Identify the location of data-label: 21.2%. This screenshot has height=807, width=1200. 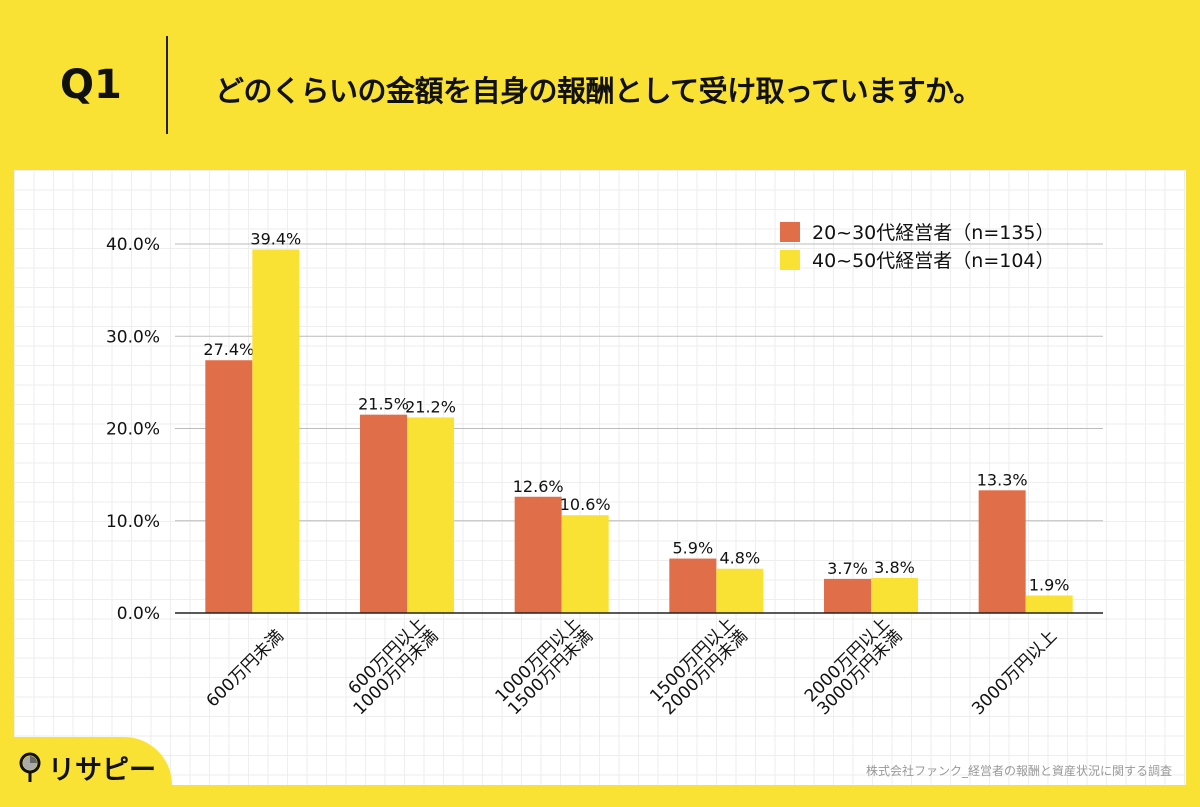
(430, 406).